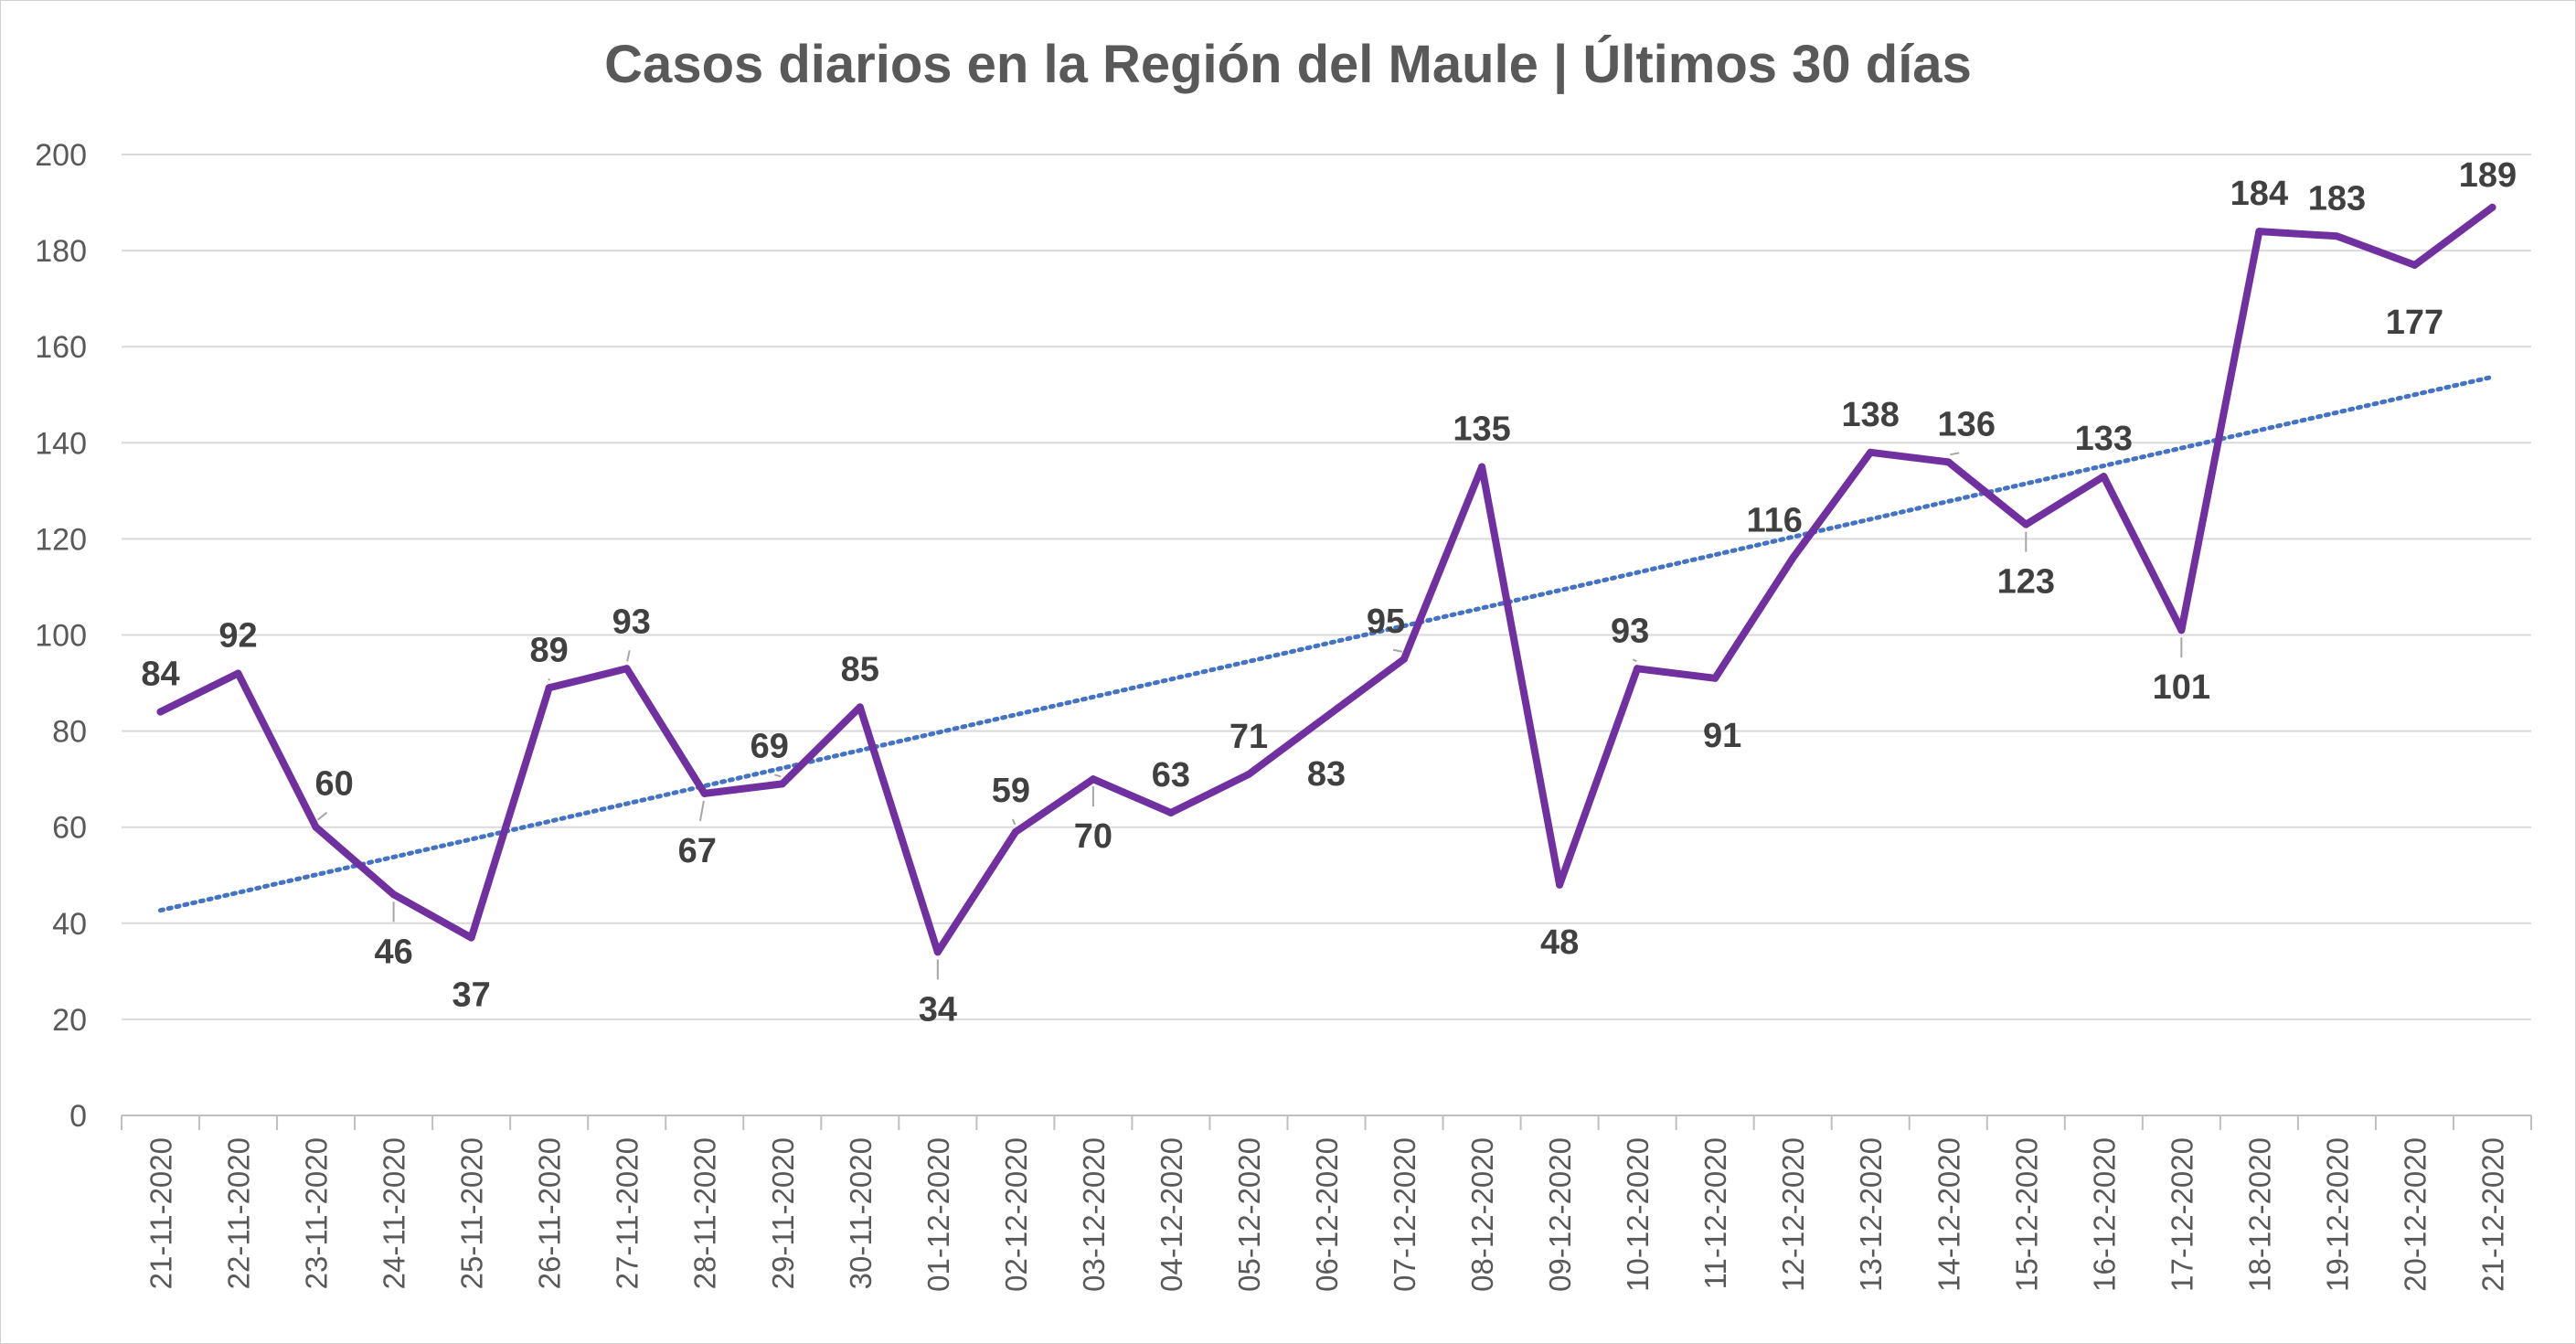 The width and height of the screenshot is (2576, 1344). What do you see at coordinates (2337, 198) in the screenshot?
I see `data-label: 183` at bounding box center [2337, 198].